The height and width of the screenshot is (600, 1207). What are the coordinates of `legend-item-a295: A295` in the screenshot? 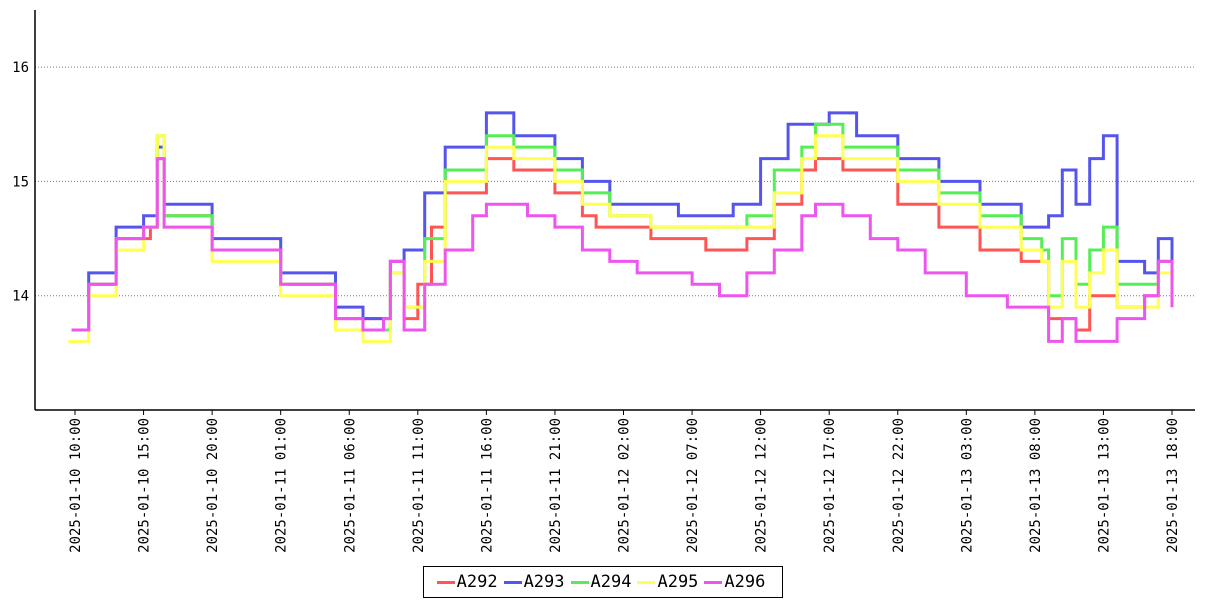 It's located at (669, 582).